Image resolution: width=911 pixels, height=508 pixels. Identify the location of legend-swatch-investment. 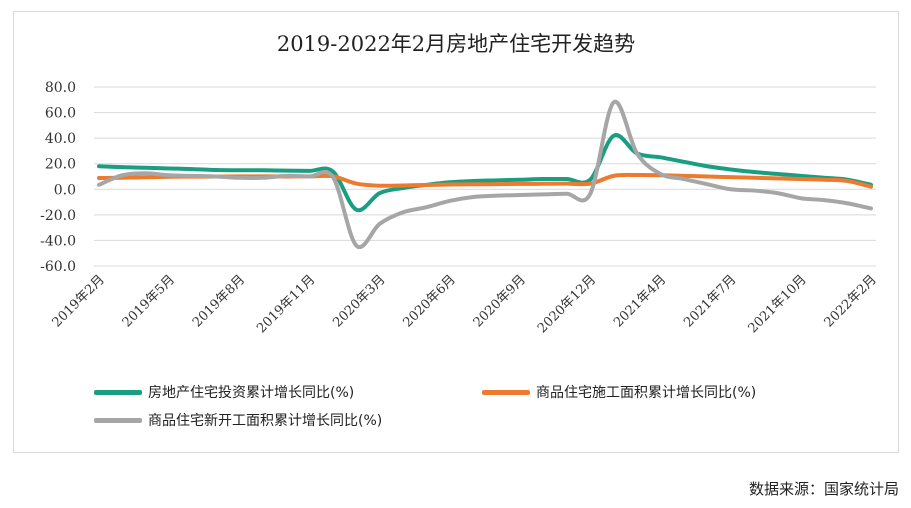
(118, 392).